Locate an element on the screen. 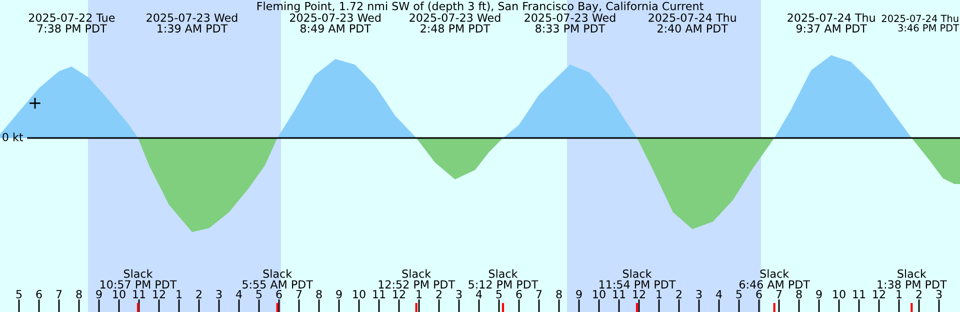 The width and height of the screenshot is (960, 312). text: 2025-07-23 Wed 2:48 PM PDT is located at coordinates (455, 23).